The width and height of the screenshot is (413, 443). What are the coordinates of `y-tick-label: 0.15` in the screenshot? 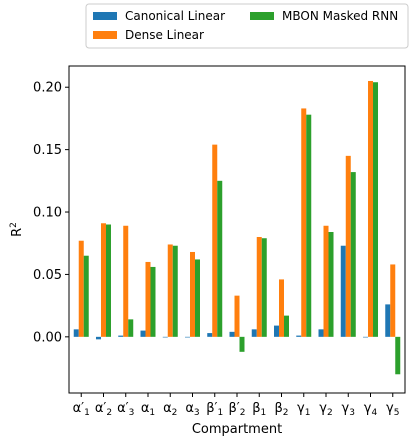 It's located at (47, 150).